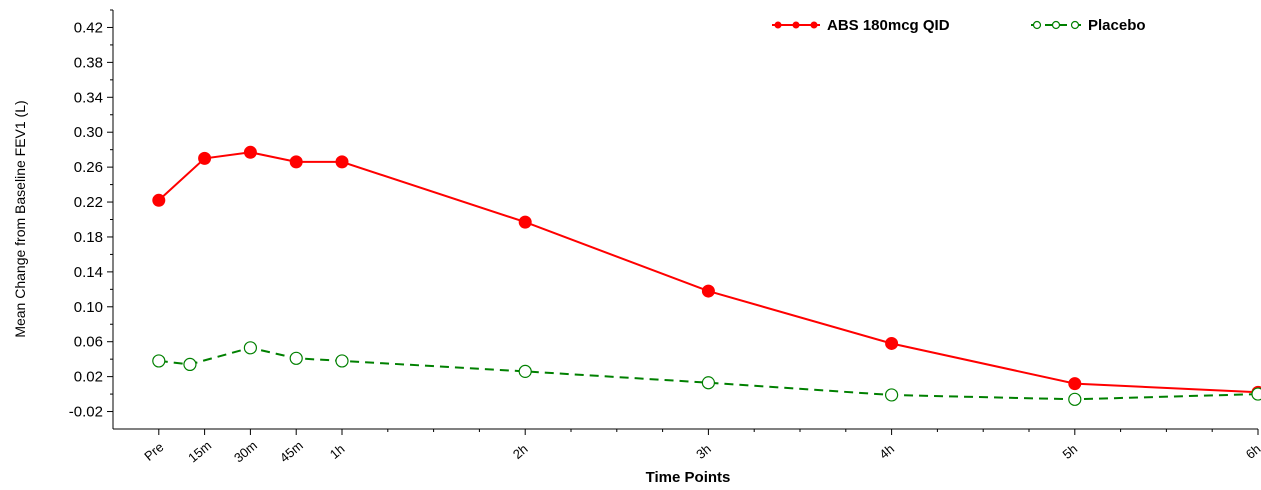 This screenshot has width=1261, height=490. I want to click on y-tick-label: 0.38, so click(88, 62).